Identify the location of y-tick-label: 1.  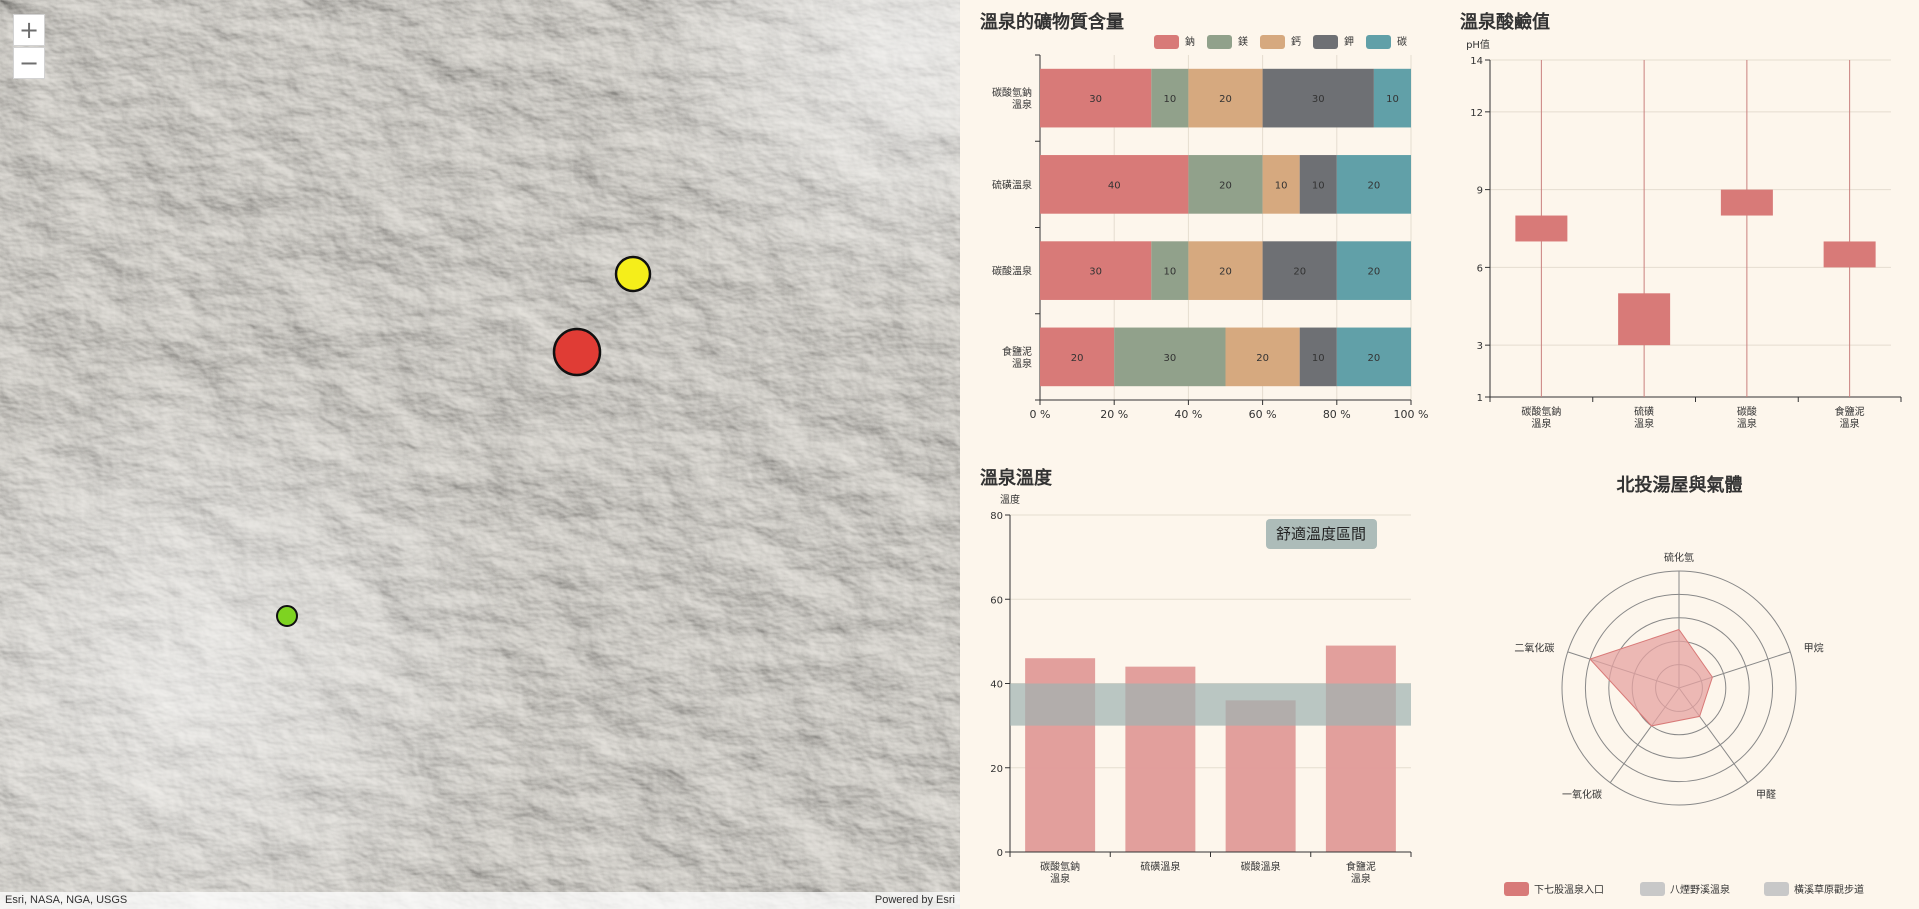
(1480, 398).